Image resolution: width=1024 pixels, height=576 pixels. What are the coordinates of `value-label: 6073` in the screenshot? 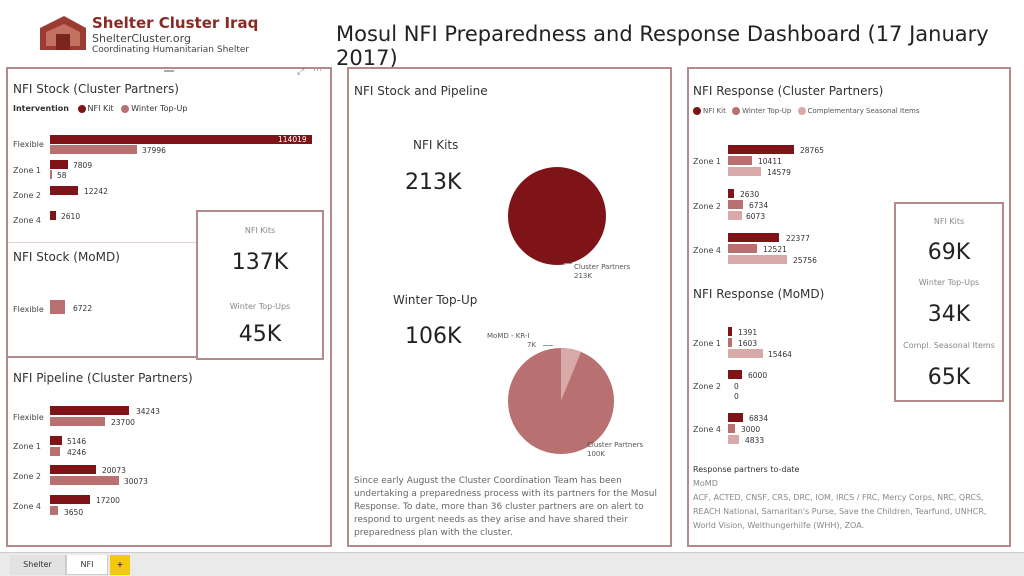 It's located at (756, 216).